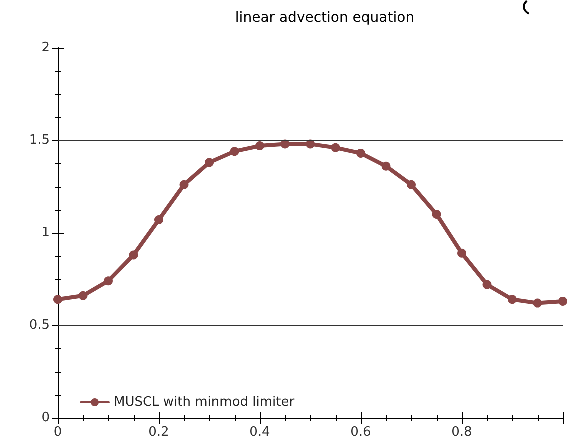 This screenshot has height=444, width=569. Describe the element at coordinates (260, 432) in the screenshot. I see `x-tick-label: 0.4` at that location.